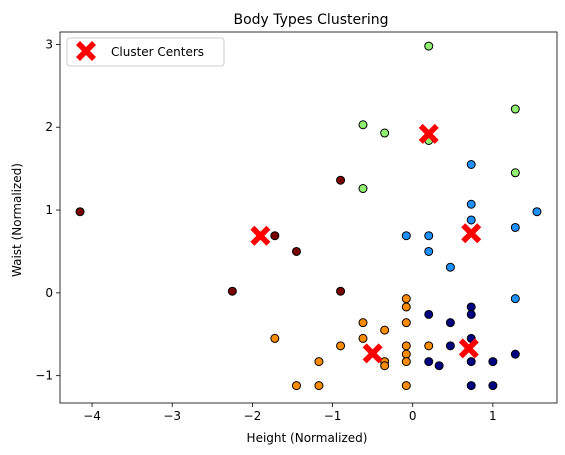  Describe the element at coordinates (307, 438) in the screenshot. I see `x-axis-label: Height (Normalized)` at that location.